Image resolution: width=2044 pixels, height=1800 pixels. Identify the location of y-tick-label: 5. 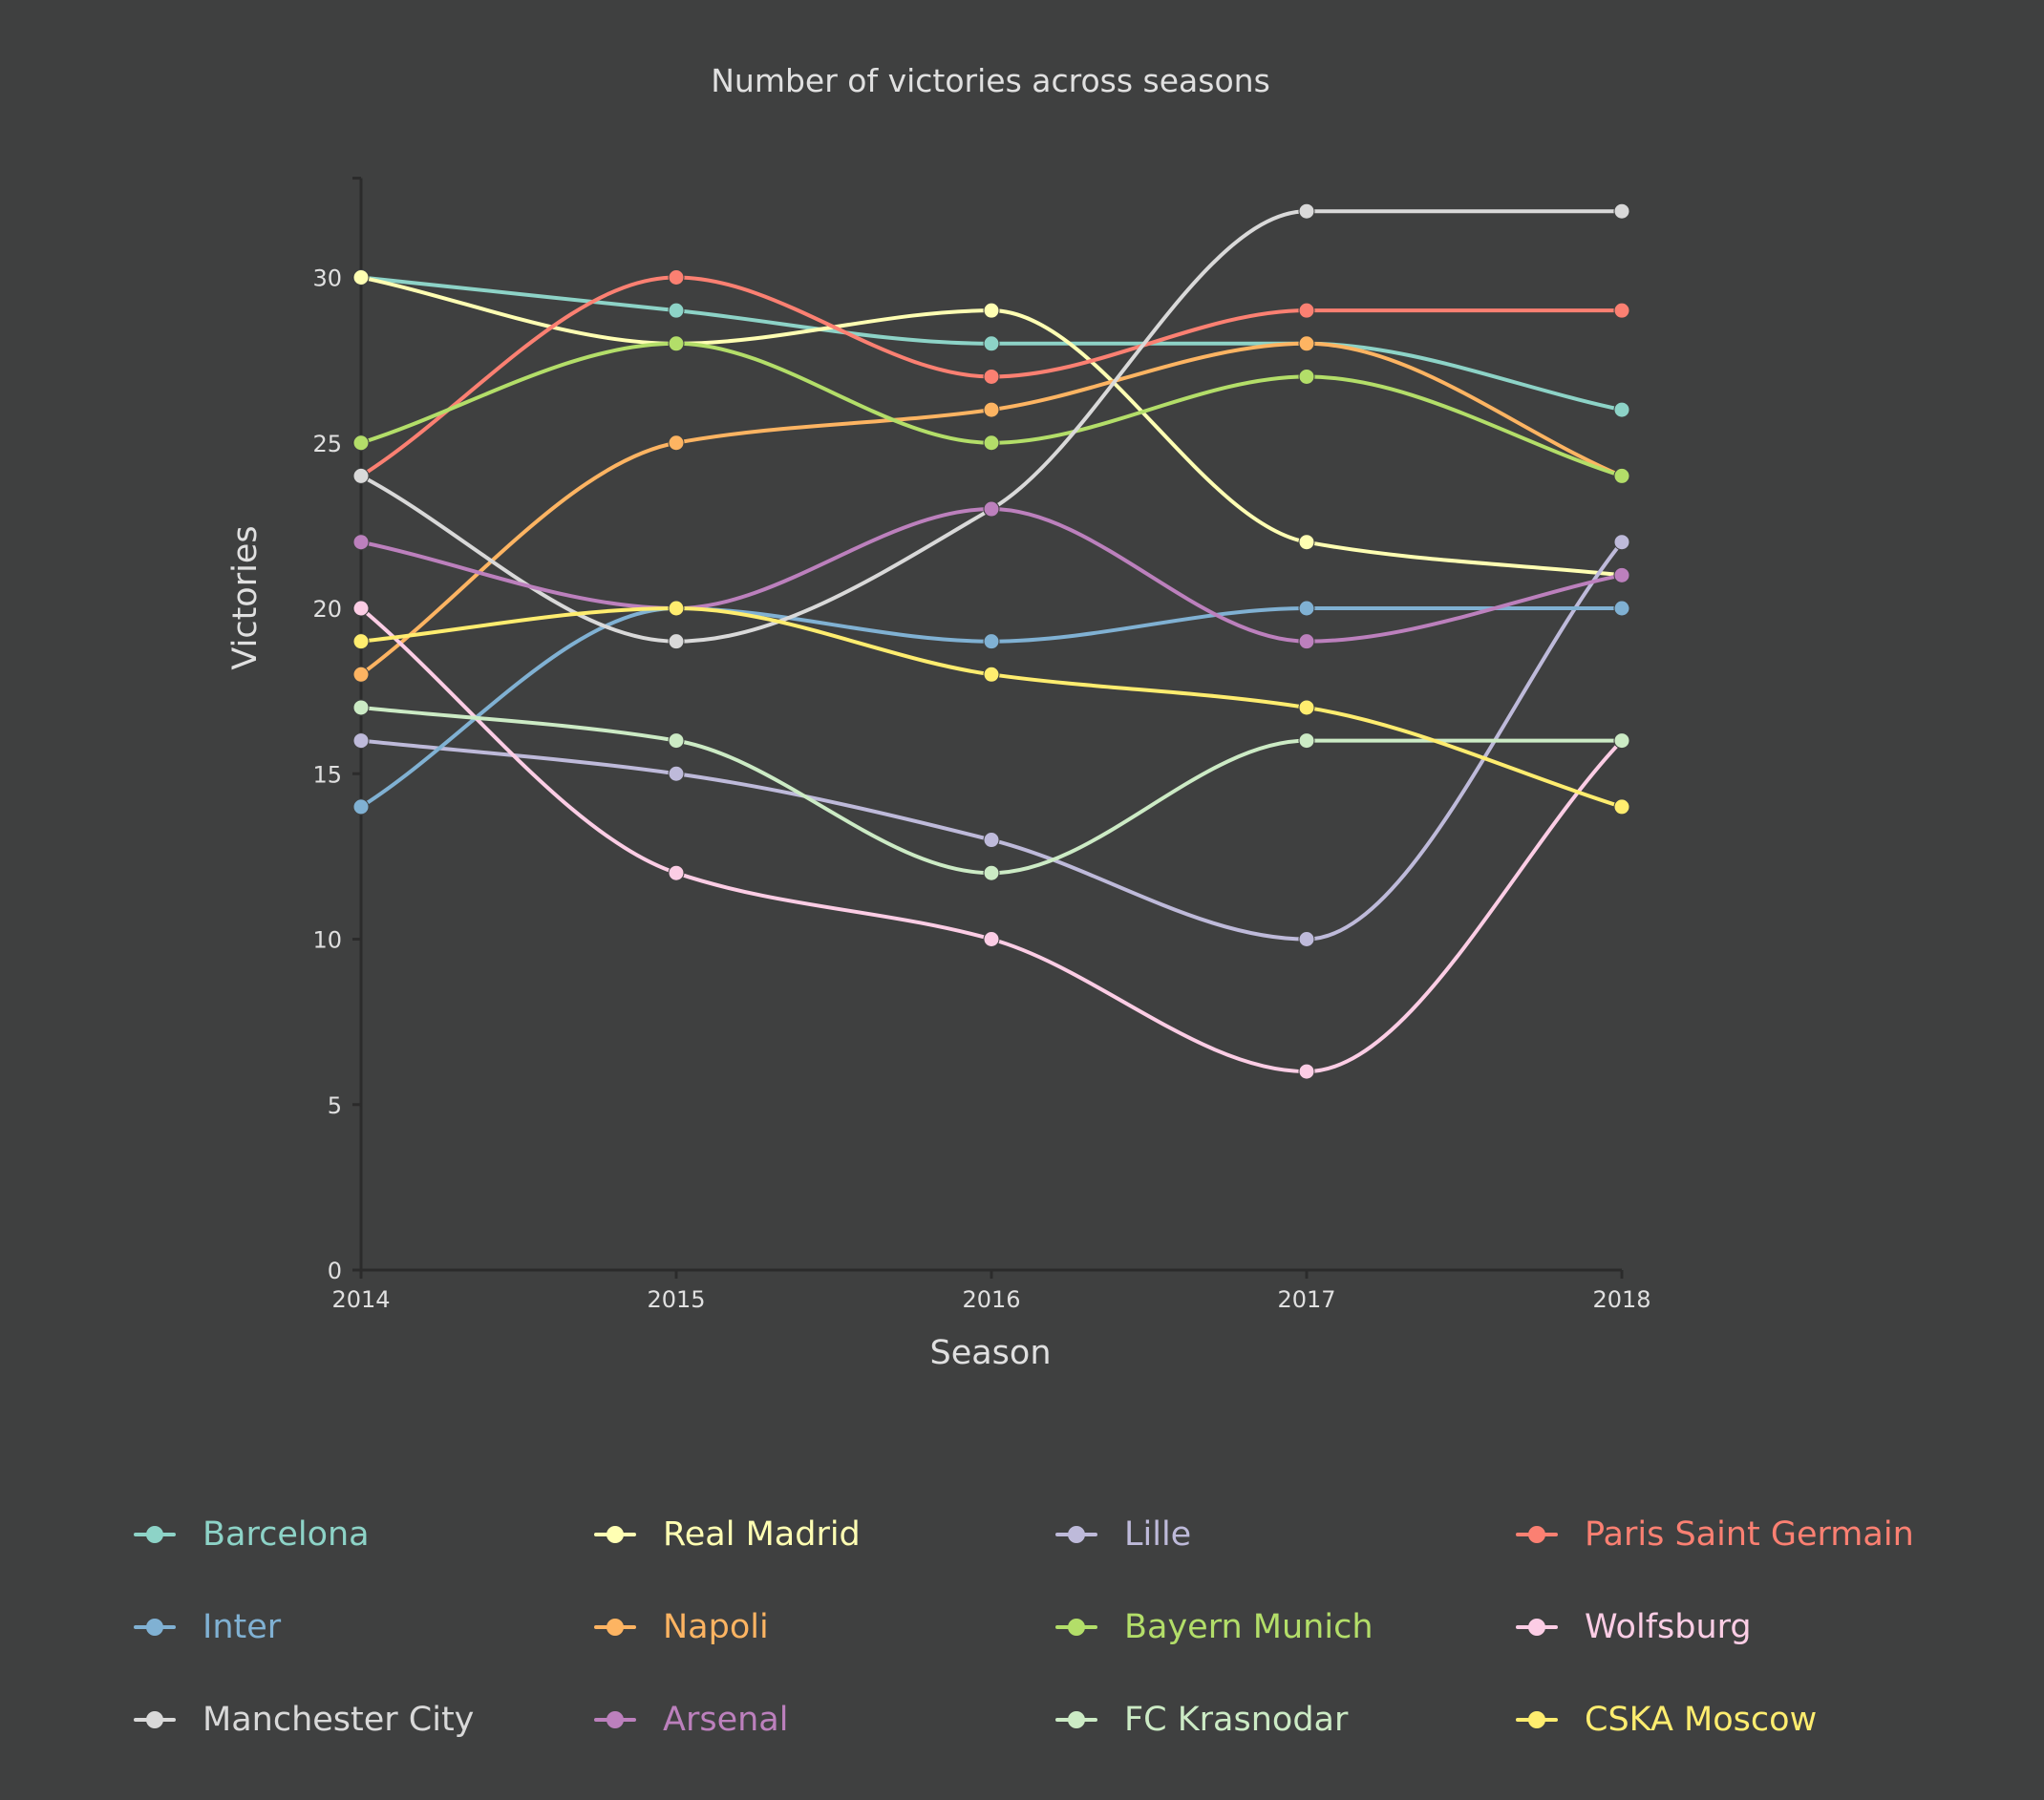
(335, 1105).